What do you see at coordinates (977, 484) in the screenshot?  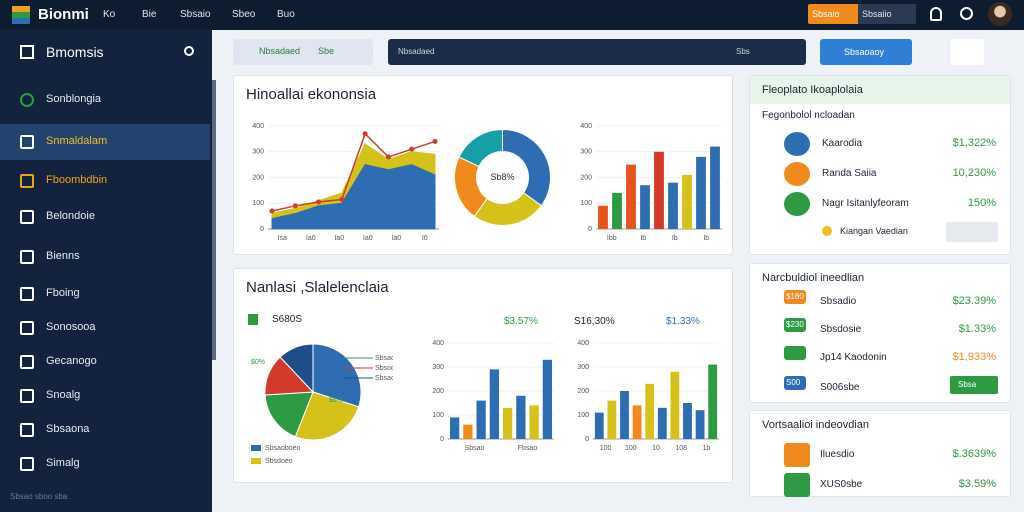 I see `row-value: $3.59%` at bounding box center [977, 484].